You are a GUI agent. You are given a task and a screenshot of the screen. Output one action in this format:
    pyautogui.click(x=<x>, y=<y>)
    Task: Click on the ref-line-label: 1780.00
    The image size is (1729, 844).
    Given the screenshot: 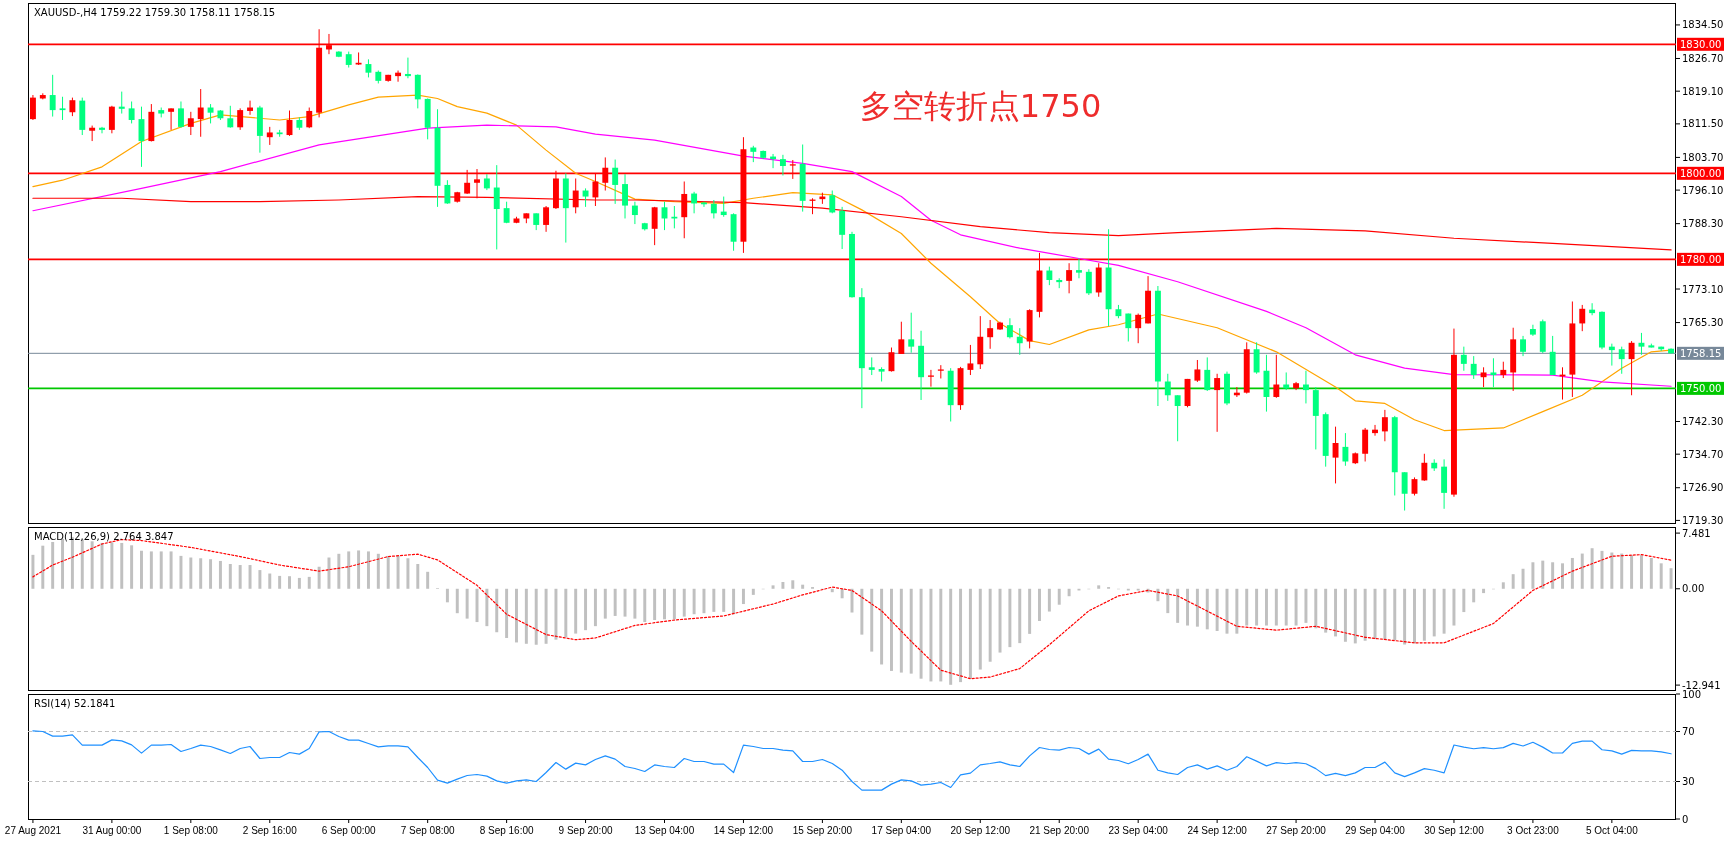 What is the action you would take?
    pyautogui.click(x=1701, y=259)
    